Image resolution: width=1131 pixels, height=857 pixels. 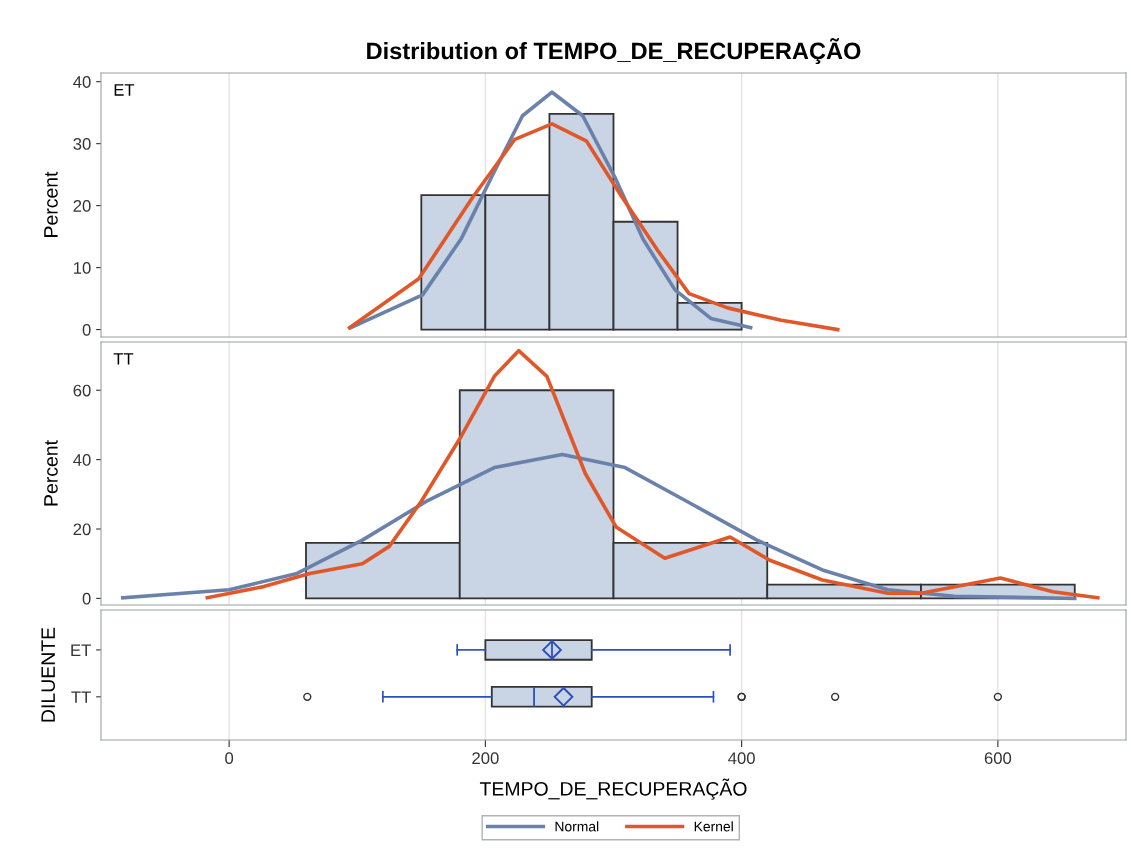 What do you see at coordinates (123, 359) in the screenshot?
I see `annotation: TT` at bounding box center [123, 359].